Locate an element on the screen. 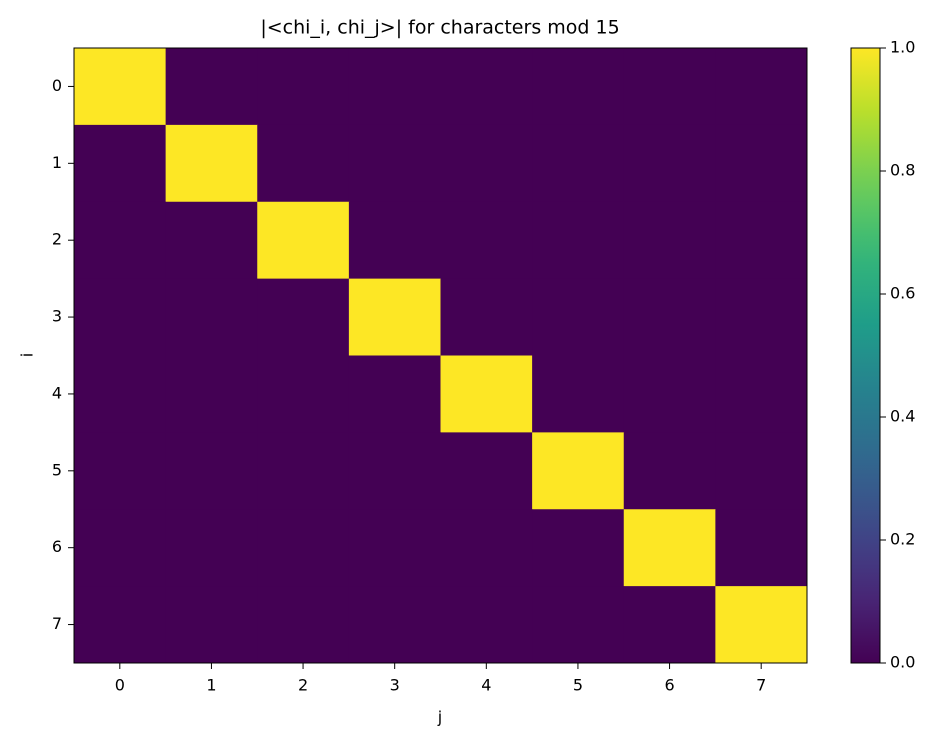 The height and width of the screenshot is (744, 950). y-tick-label: 3 is located at coordinates (57, 316).